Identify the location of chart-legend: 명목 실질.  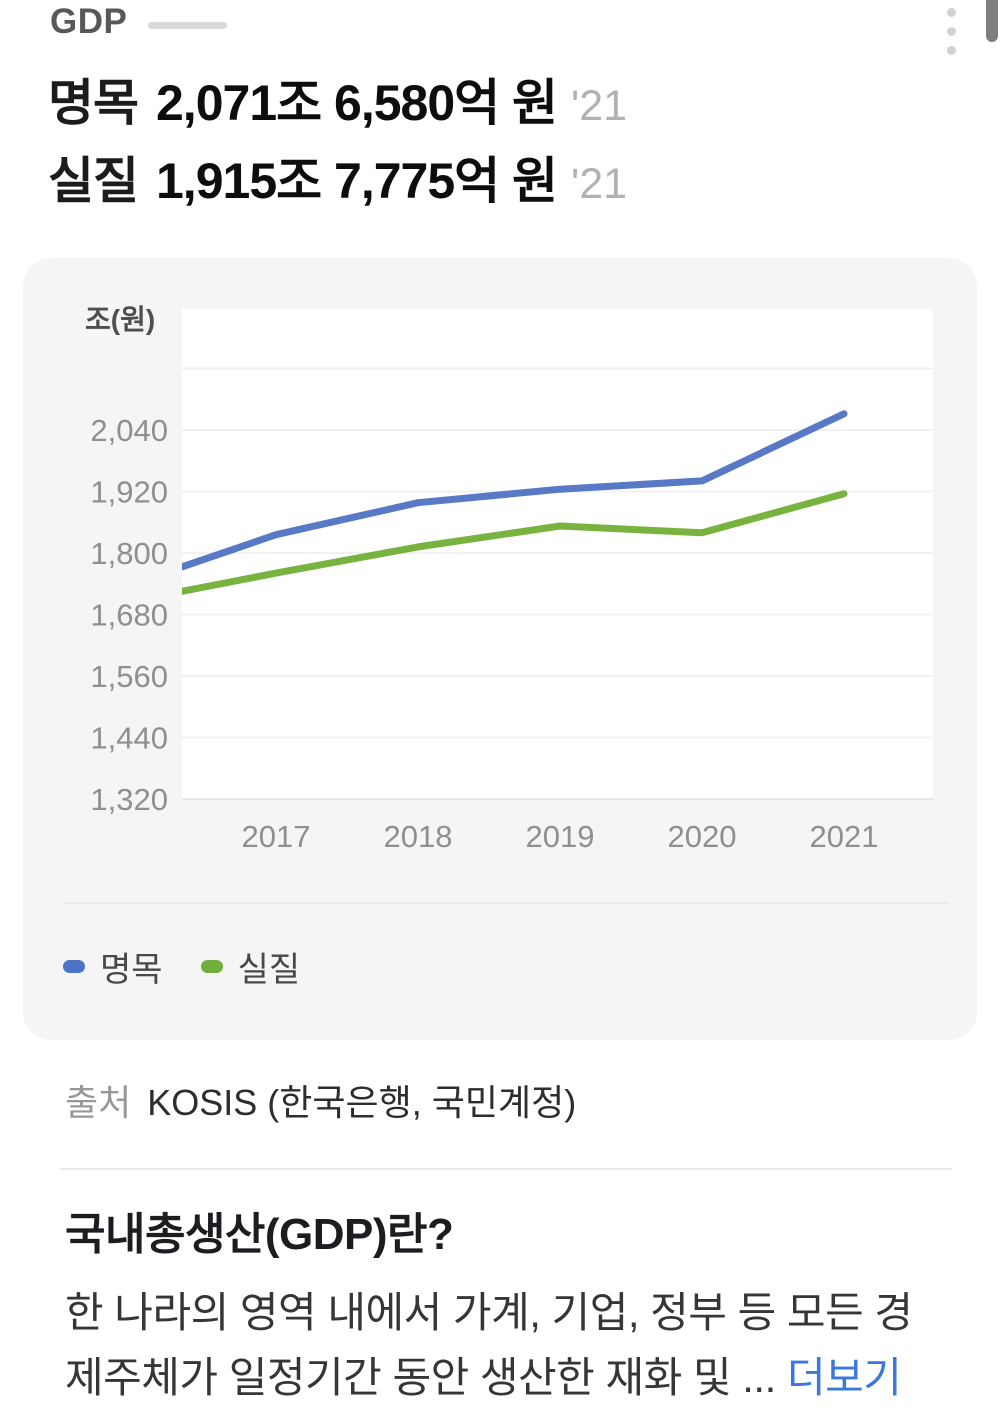
(181, 966).